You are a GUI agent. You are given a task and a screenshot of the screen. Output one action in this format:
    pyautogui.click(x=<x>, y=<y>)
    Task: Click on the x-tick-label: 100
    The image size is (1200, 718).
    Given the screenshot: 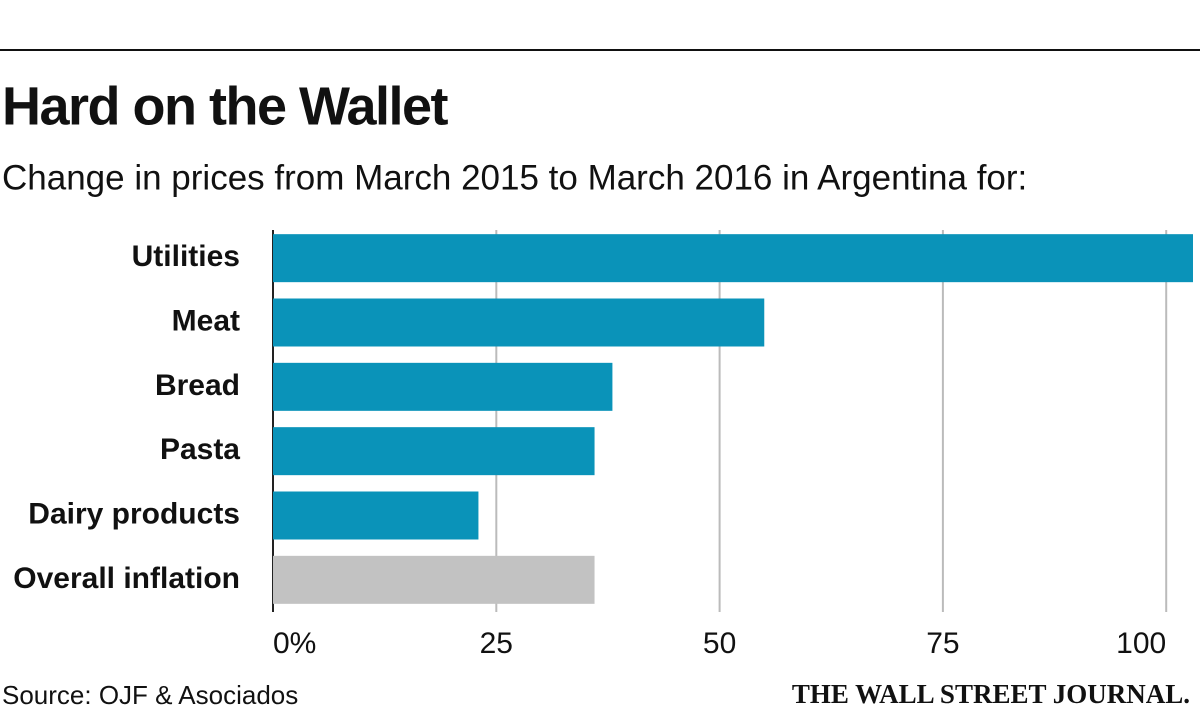 What is the action you would take?
    pyautogui.click(x=1141, y=643)
    